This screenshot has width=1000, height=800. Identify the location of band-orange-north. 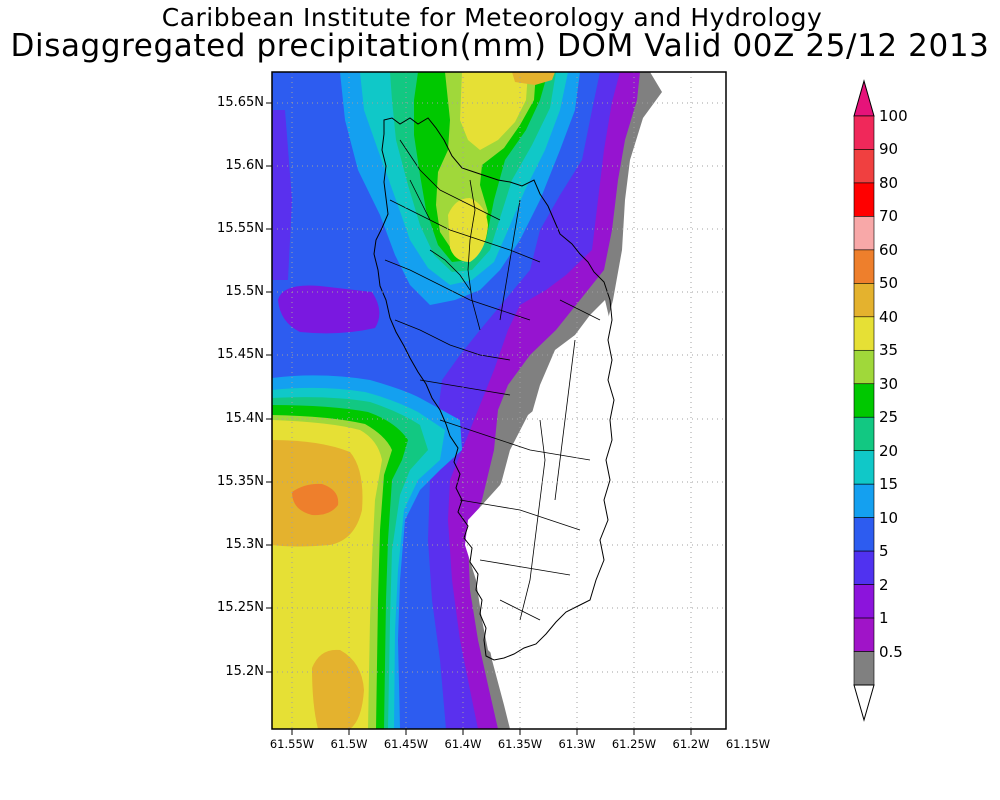
(533, 78).